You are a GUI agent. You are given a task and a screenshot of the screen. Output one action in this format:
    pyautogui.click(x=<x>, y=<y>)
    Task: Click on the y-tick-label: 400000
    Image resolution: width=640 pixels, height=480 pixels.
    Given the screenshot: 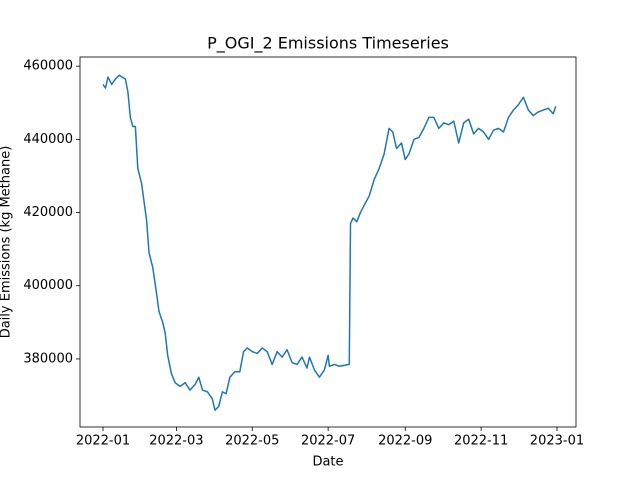 What is the action you would take?
    pyautogui.click(x=48, y=285)
    